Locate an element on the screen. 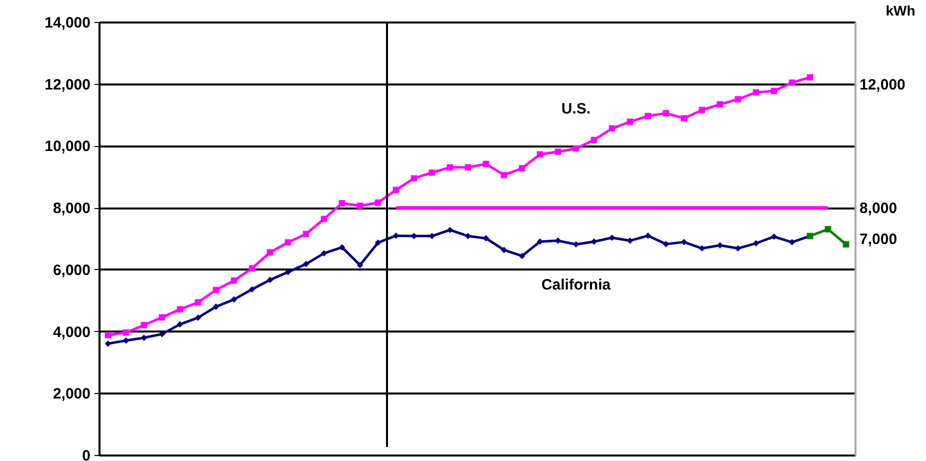  y-tick-label: 0 is located at coordinates (86, 454).